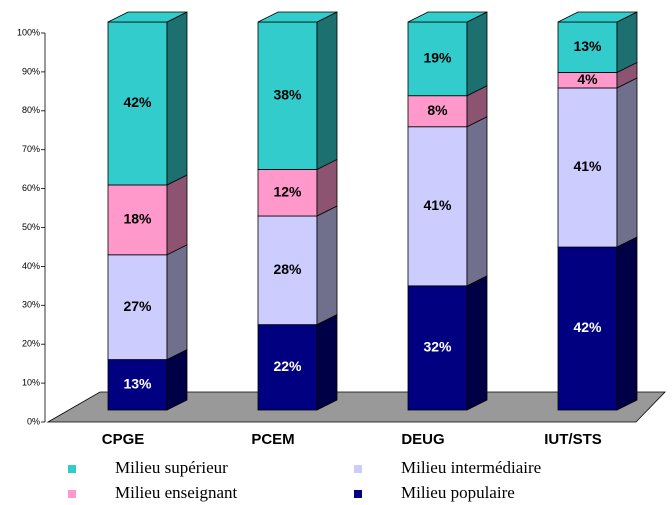 Image resolution: width=672 pixels, height=505 pixels. Describe the element at coordinates (422, 439) in the screenshot. I see `x-tick-label: DEUG` at that location.